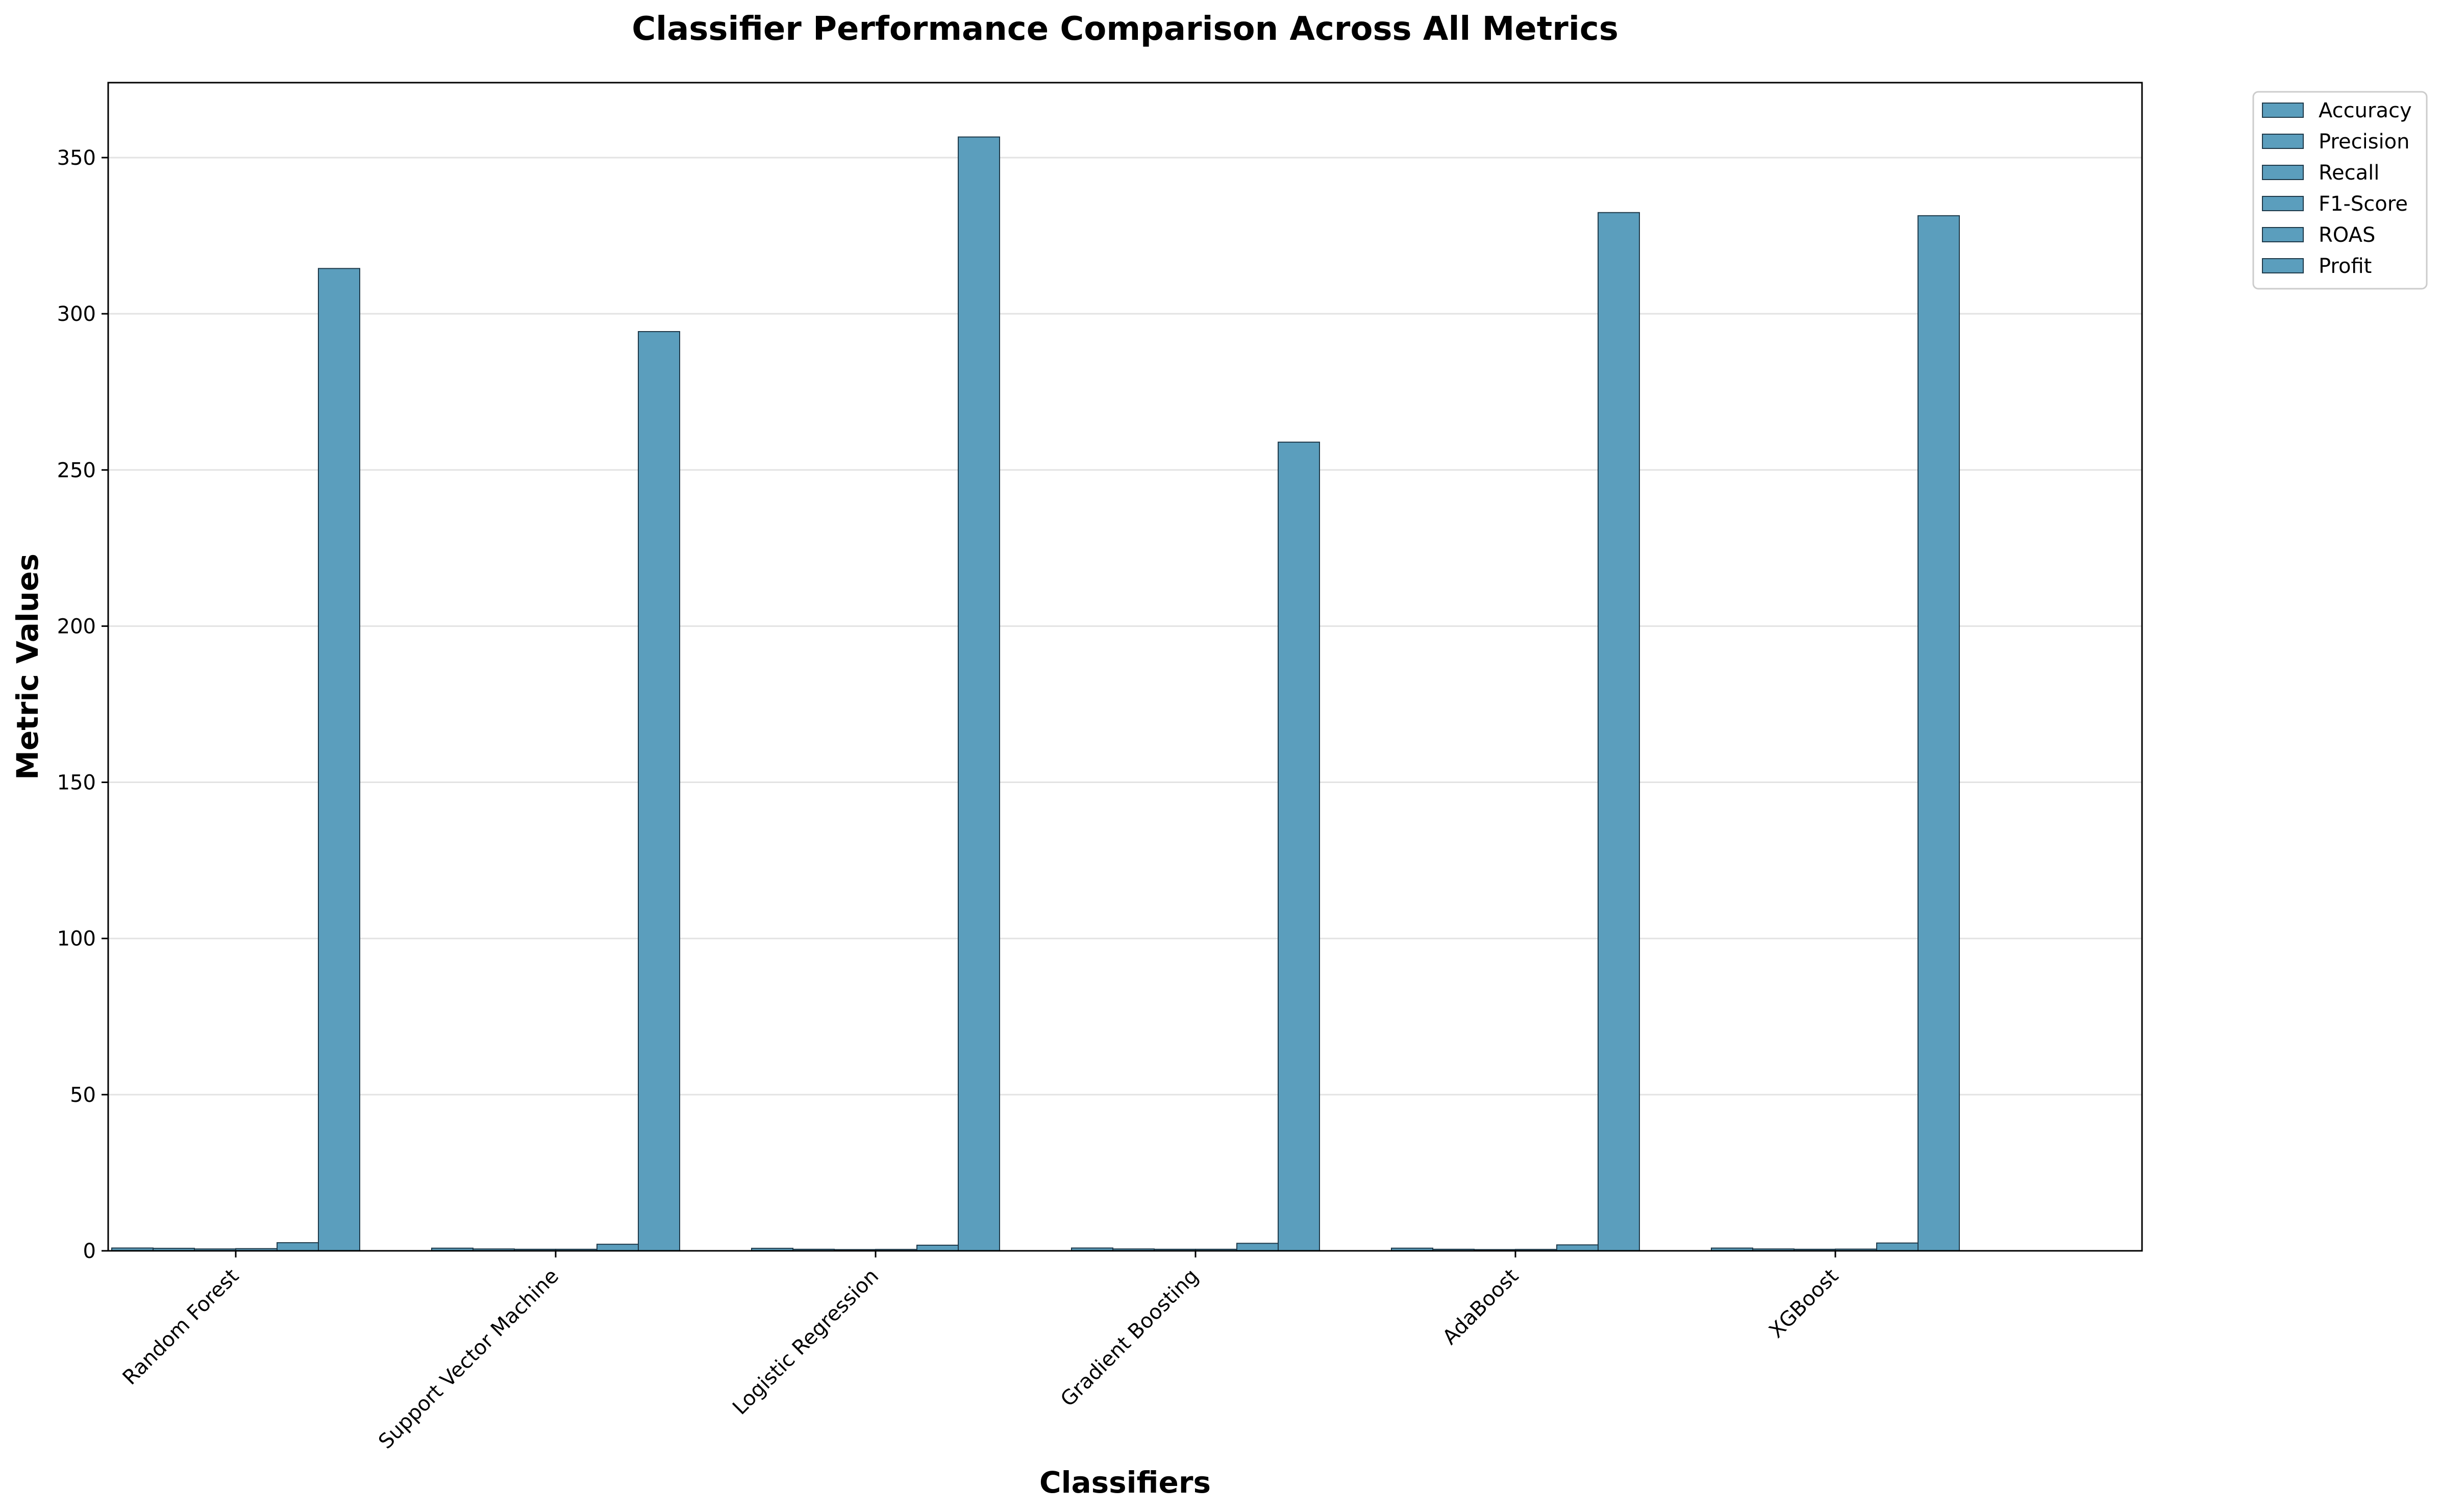 Image resolution: width=2440 pixels, height=1512 pixels. What do you see at coordinates (2347, 235) in the screenshot?
I see `legend-label: ROAS` at bounding box center [2347, 235].